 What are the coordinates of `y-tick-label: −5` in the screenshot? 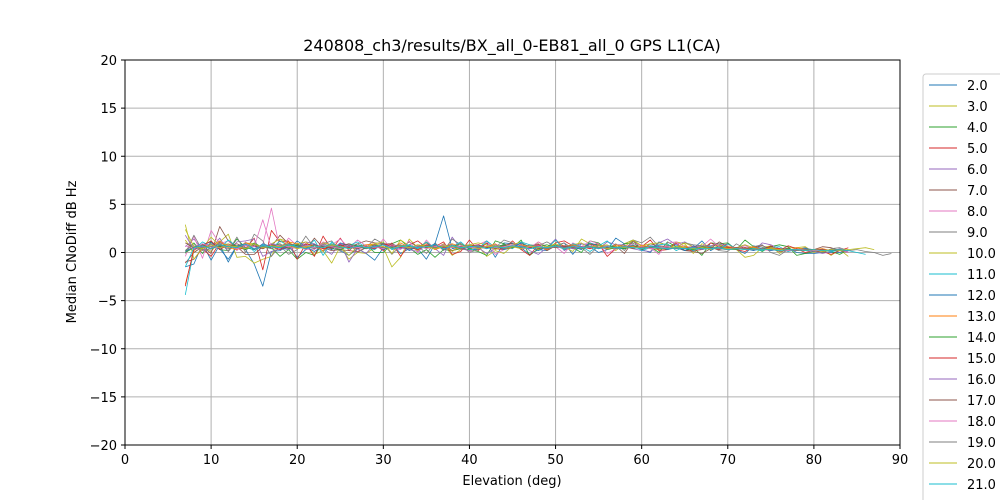 It's located at (107, 302).